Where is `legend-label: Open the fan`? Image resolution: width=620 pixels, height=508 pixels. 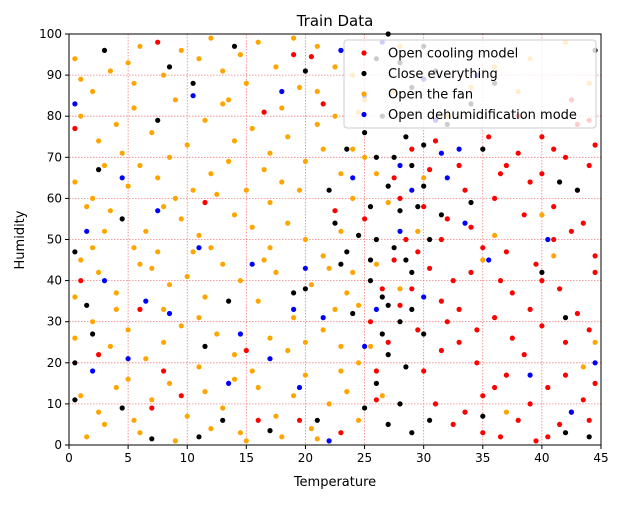 legend-label: Open the fan is located at coordinates (430, 95).